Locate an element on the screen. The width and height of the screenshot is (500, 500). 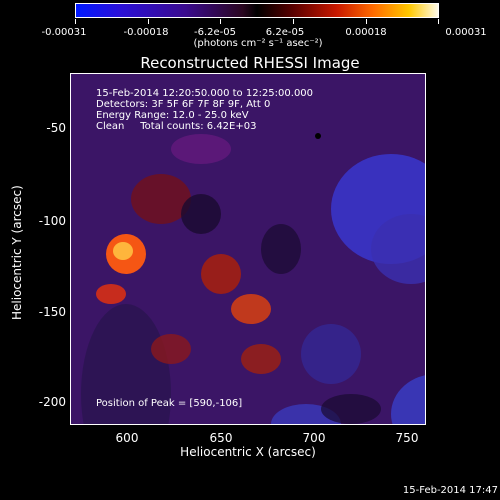
x-tick-label: 700 is located at coordinates (314, 438).